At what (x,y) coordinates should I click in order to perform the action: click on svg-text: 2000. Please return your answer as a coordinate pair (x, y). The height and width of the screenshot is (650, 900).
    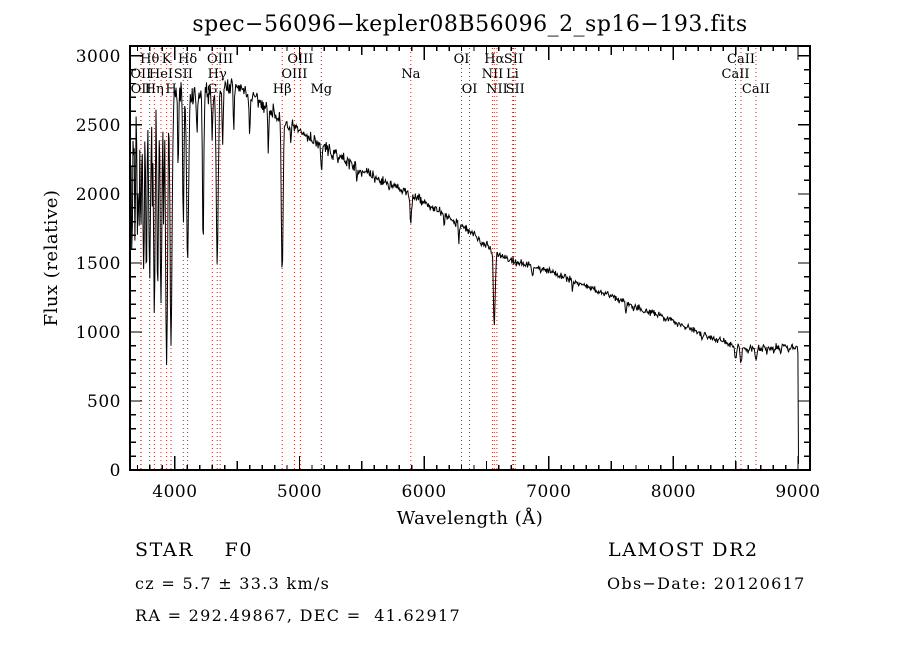
    Looking at the image, I should click on (98, 195).